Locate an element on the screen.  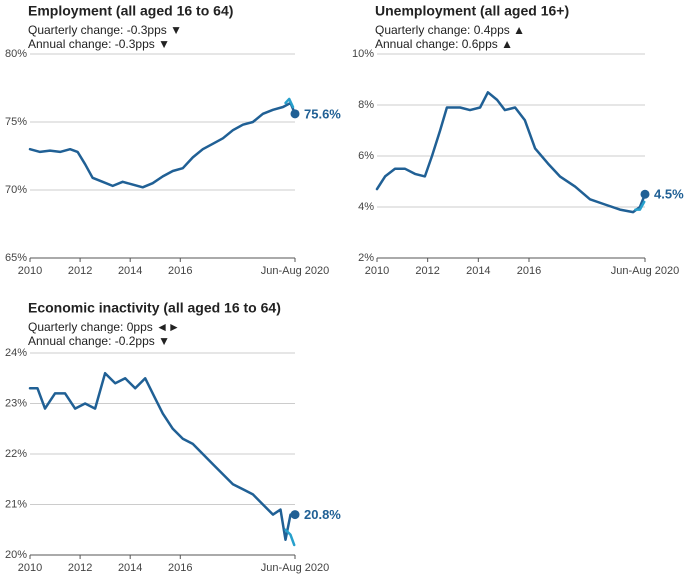
y-tick-label: 22% is located at coordinates (16, 454).